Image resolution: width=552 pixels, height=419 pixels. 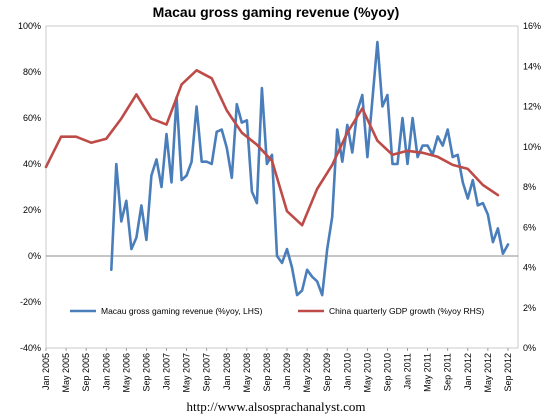 I want to click on y-right-tick-label: 16%, so click(x=532, y=26).